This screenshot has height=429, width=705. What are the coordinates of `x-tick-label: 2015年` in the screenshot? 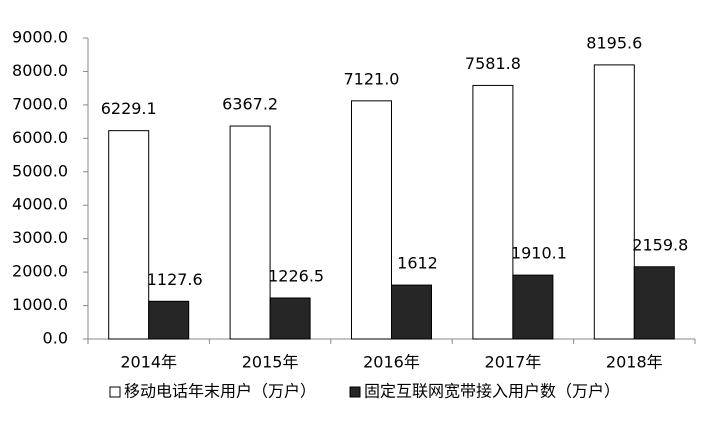 It's located at (270, 362).